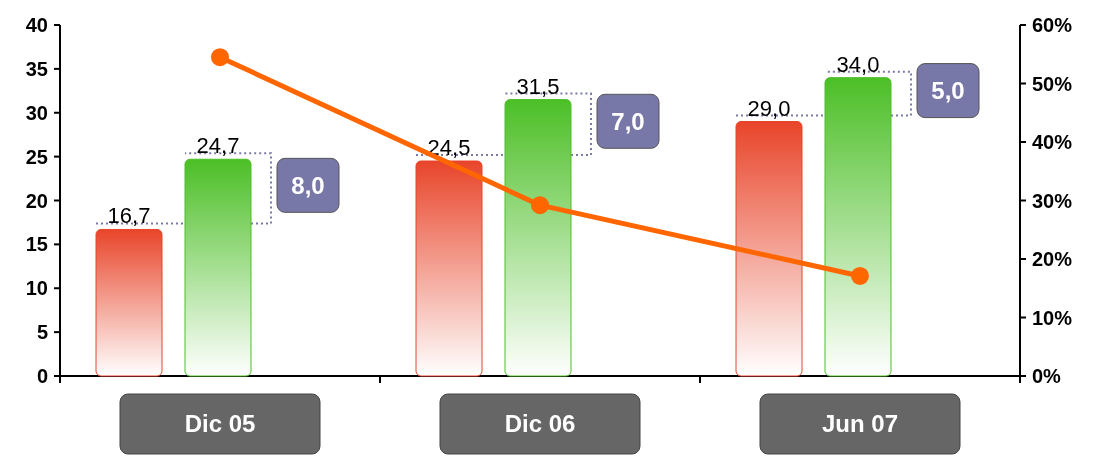  What do you see at coordinates (769, 108) in the screenshot?
I see `data-label: 29,0` at bounding box center [769, 108].